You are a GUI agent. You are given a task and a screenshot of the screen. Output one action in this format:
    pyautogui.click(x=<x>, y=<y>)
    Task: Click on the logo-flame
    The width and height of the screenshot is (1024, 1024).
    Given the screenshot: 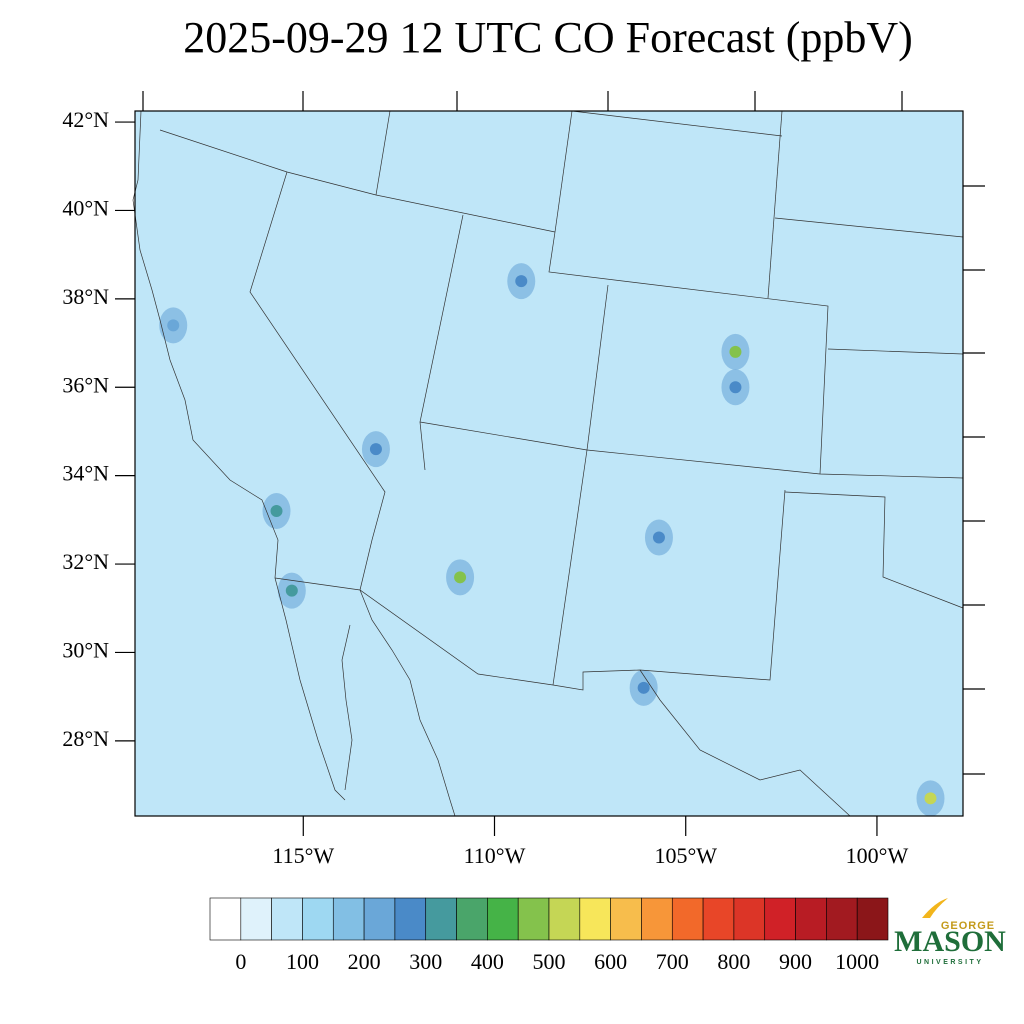 What is the action you would take?
    pyautogui.click(x=935, y=908)
    